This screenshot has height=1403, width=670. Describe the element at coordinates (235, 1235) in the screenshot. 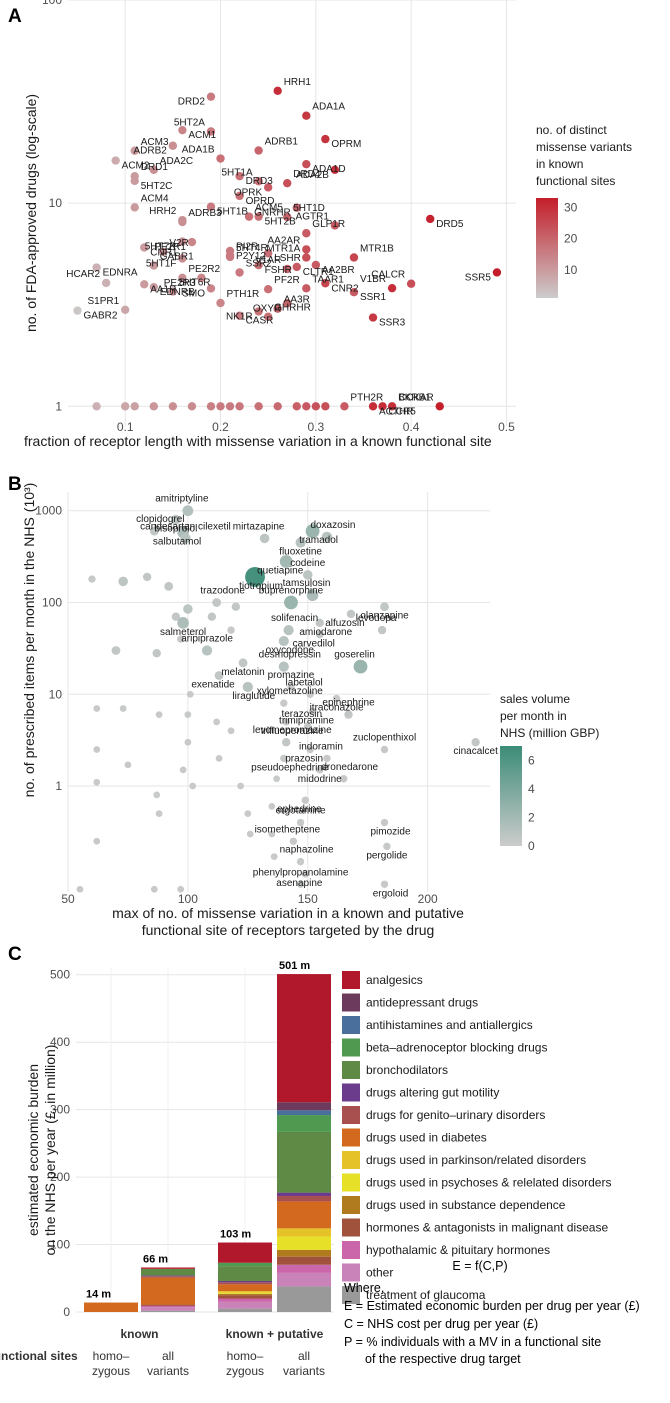

I see `panel-c-bar-total: 103 m` at that location.